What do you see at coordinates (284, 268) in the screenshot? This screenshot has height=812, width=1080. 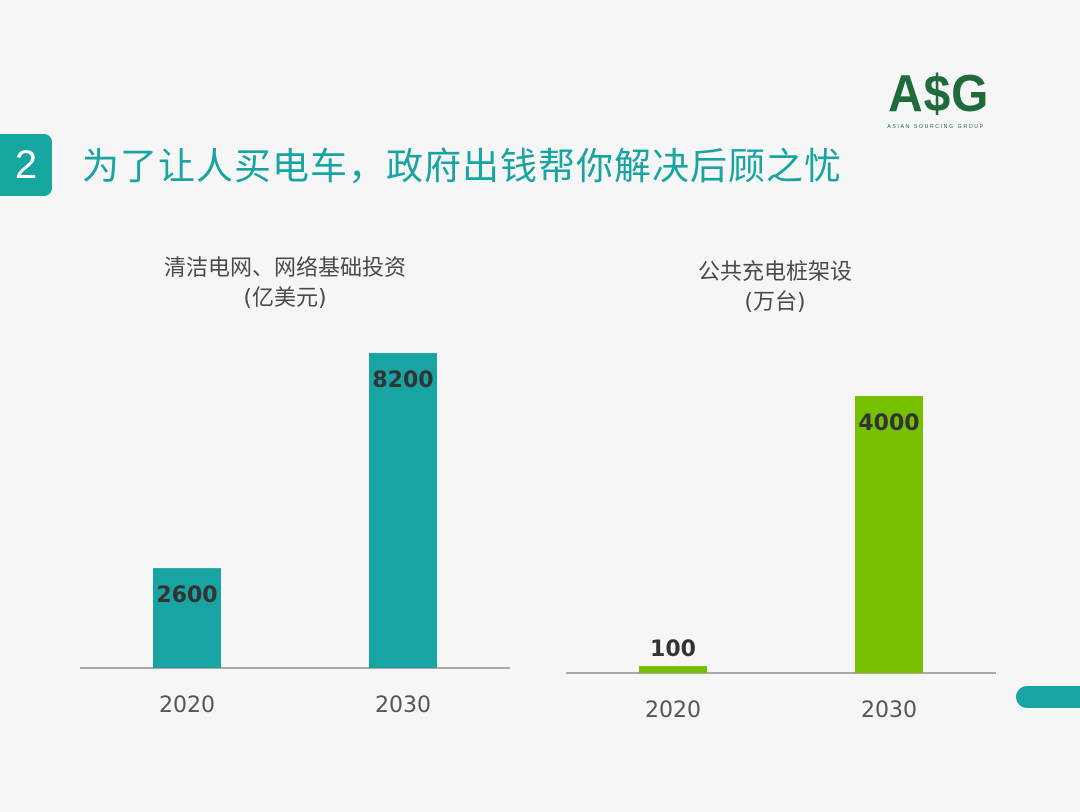 I see `chart1-title-text: 清洁电网、网络基础投资` at bounding box center [284, 268].